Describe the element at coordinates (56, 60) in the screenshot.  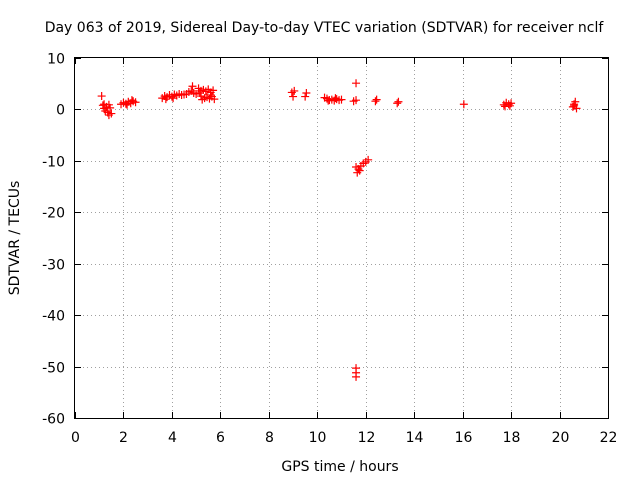
I see `y-tick-label: 10` at that location.